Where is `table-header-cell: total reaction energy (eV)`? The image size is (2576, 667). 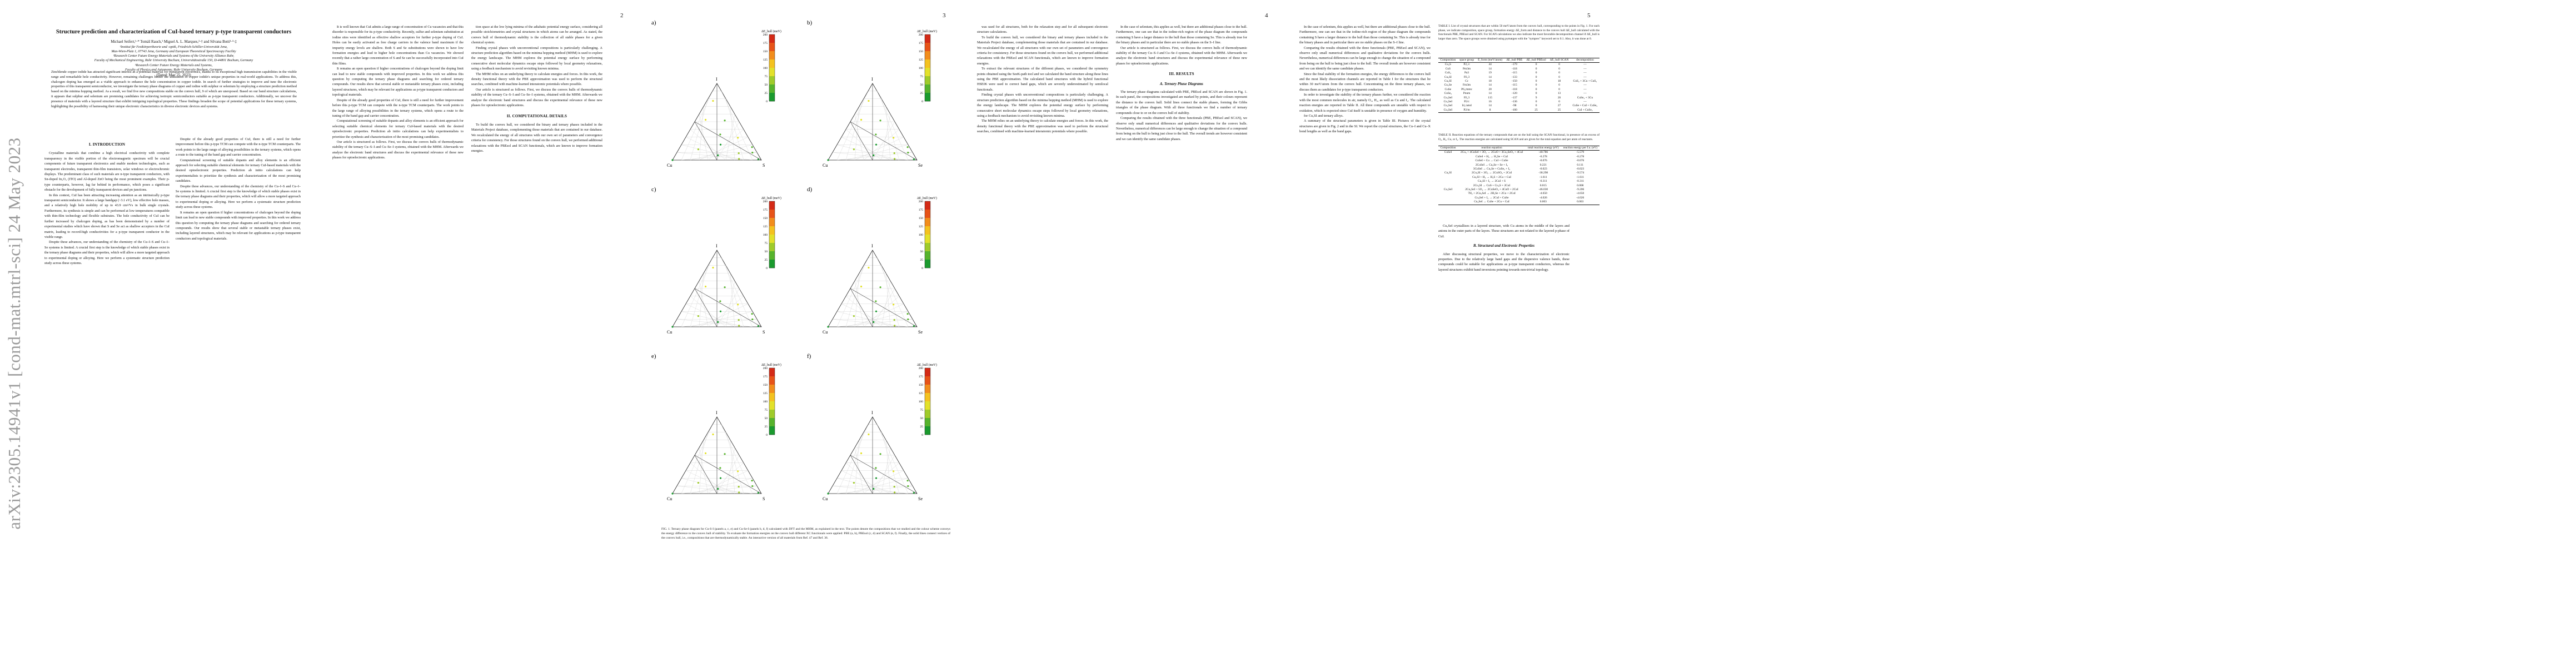
table-header-cell: total reaction energy (eV) is located at coordinates (1543, 148).